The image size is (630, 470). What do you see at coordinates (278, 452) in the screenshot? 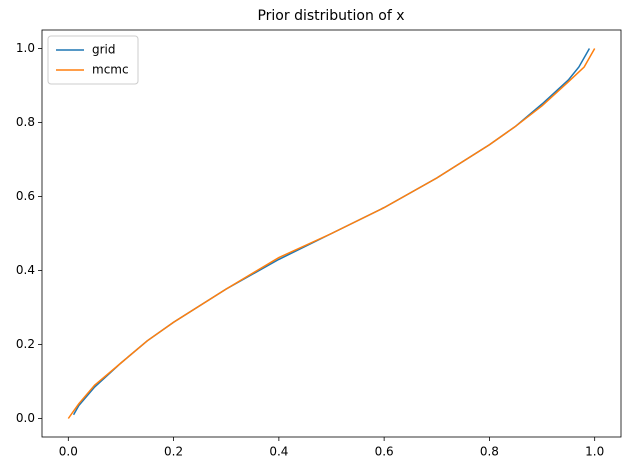
I see `x-tick-label: 0.4` at bounding box center [278, 452].